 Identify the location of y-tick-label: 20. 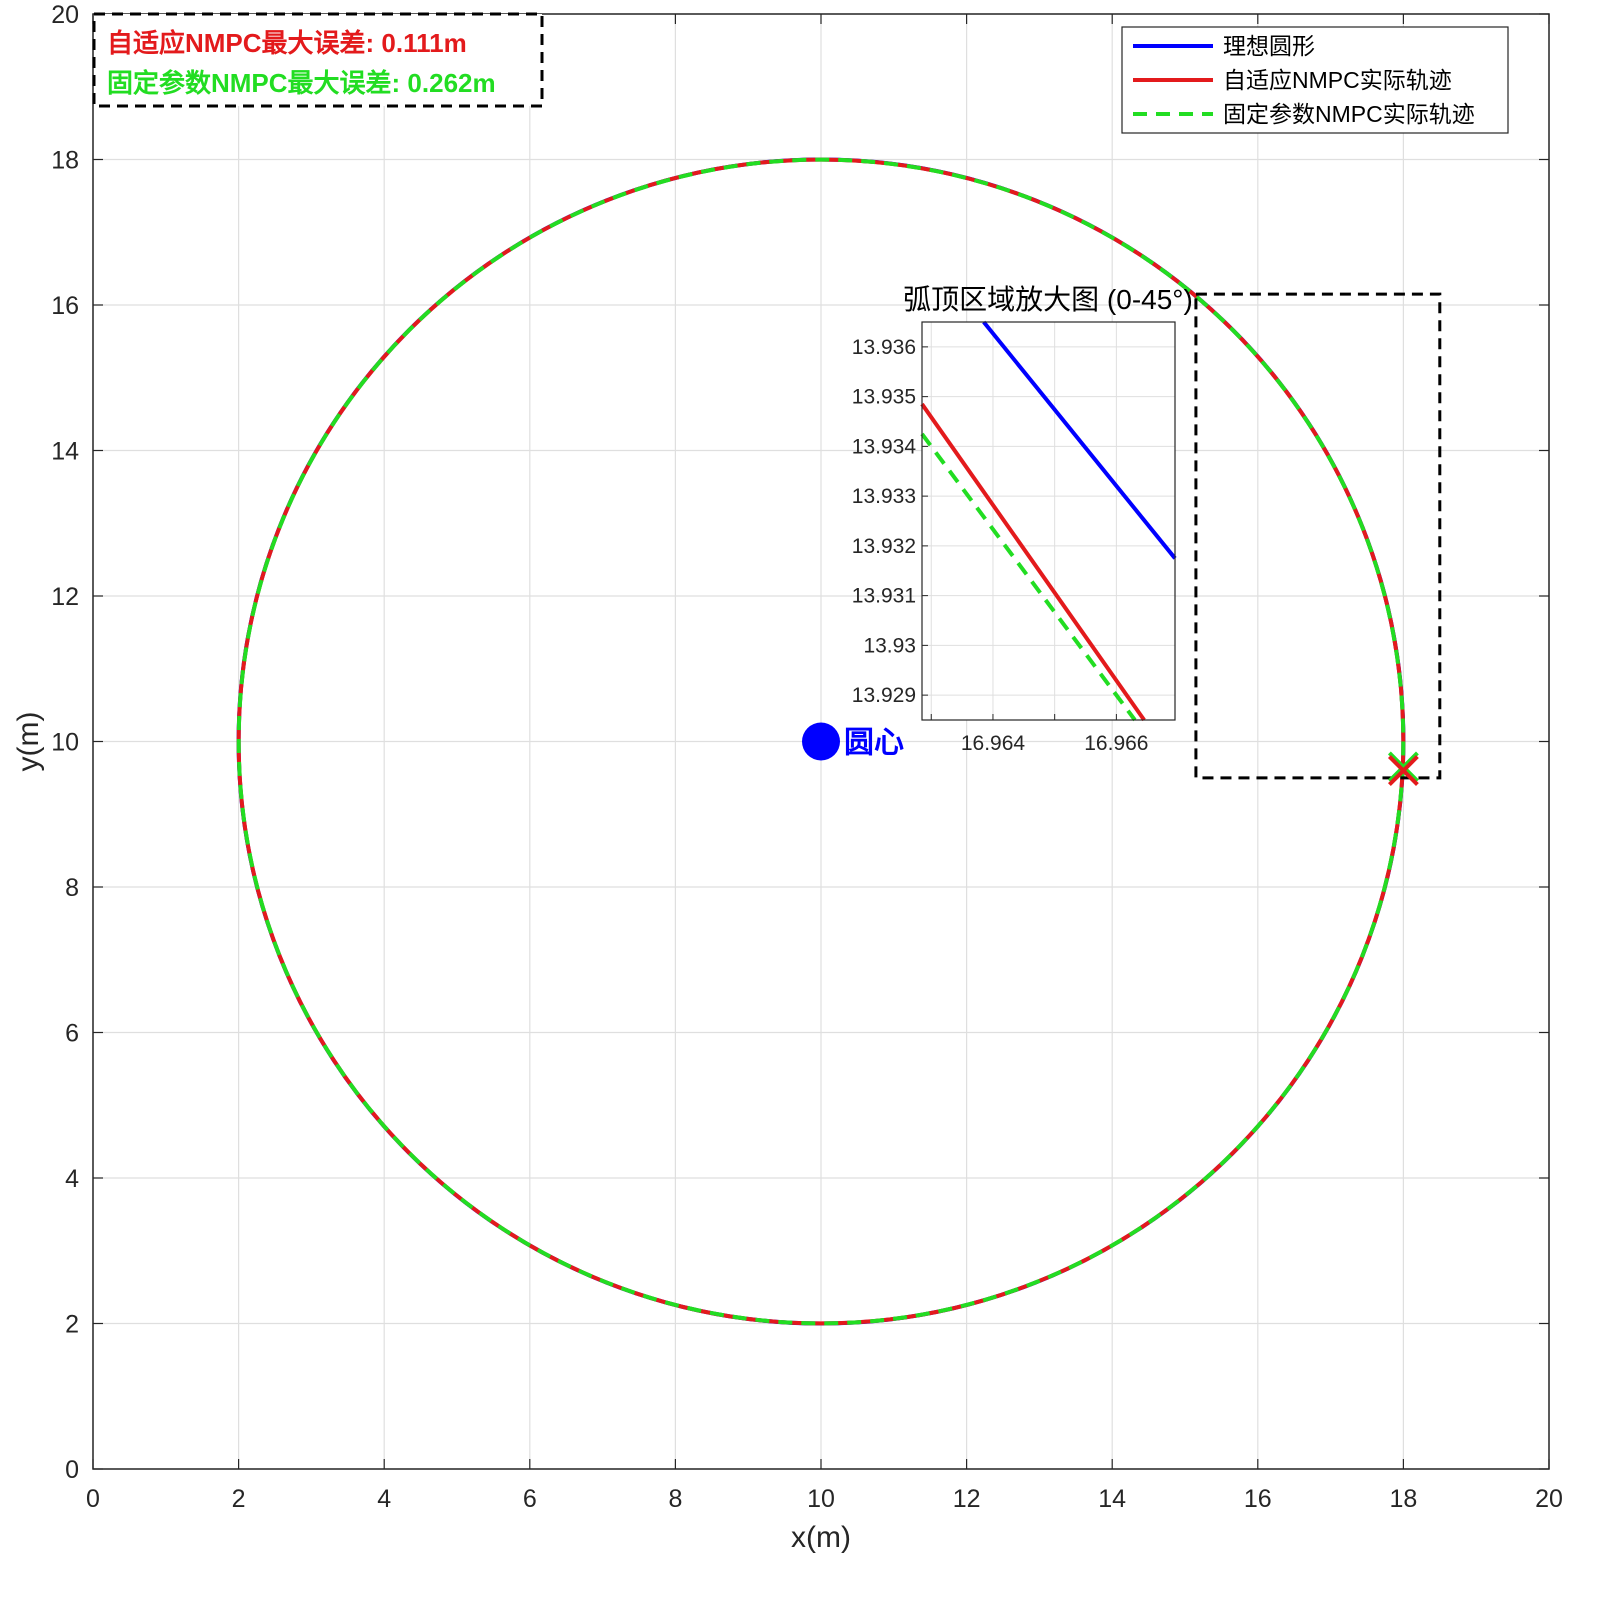
(65, 15).